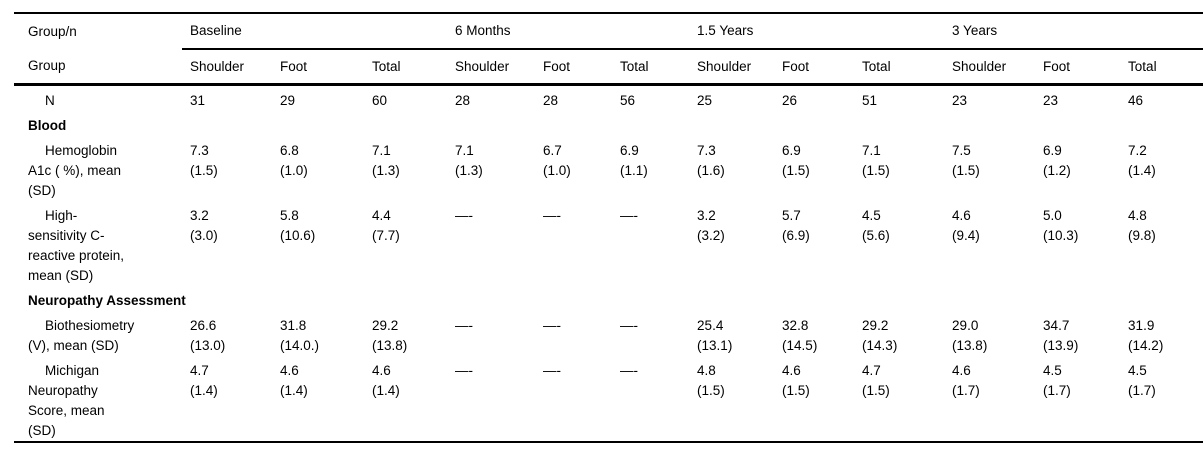 Image resolution: width=1203 pixels, height=453 pixels. I want to click on group-header: Group, so click(98, 67).